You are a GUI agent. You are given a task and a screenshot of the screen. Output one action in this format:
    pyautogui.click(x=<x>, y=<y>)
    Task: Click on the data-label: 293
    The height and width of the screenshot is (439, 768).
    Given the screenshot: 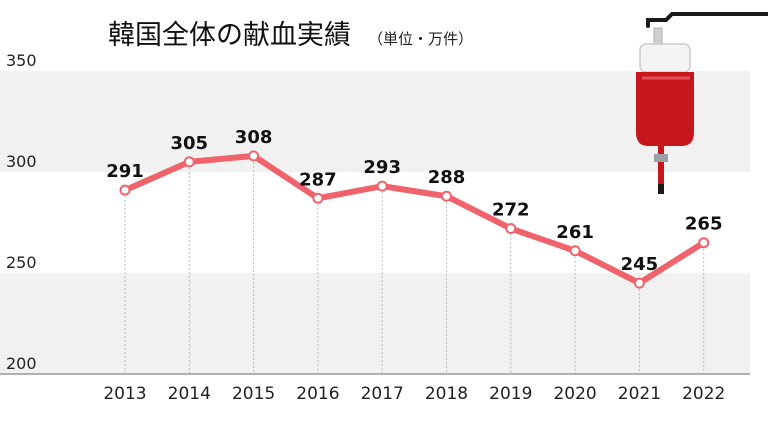 What is the action you would take?
    pyautogui.click(x=382, y=167)
    